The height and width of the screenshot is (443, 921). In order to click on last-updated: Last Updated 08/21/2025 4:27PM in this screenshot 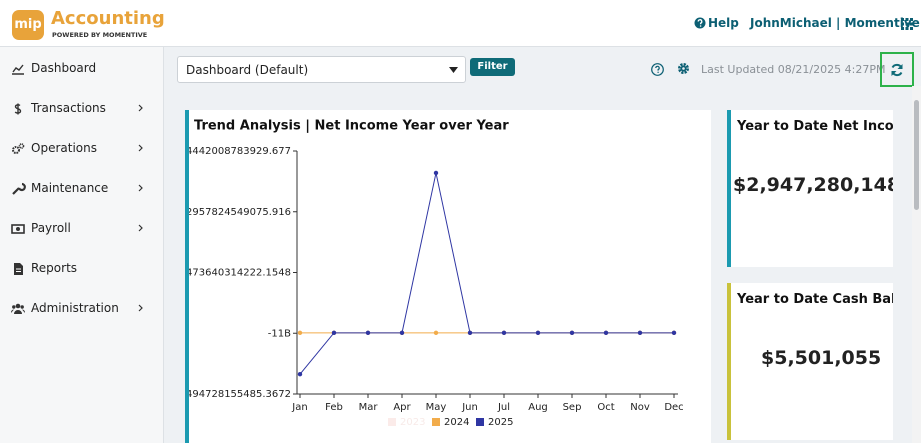, I will do `click(793, 69)`.